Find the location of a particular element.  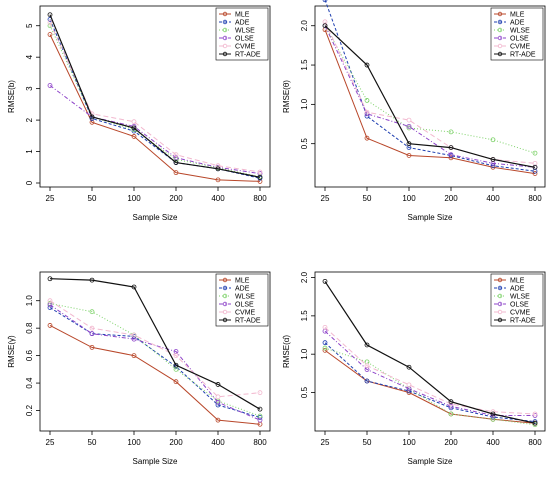

legend-box is located at coordinates (517, 34).